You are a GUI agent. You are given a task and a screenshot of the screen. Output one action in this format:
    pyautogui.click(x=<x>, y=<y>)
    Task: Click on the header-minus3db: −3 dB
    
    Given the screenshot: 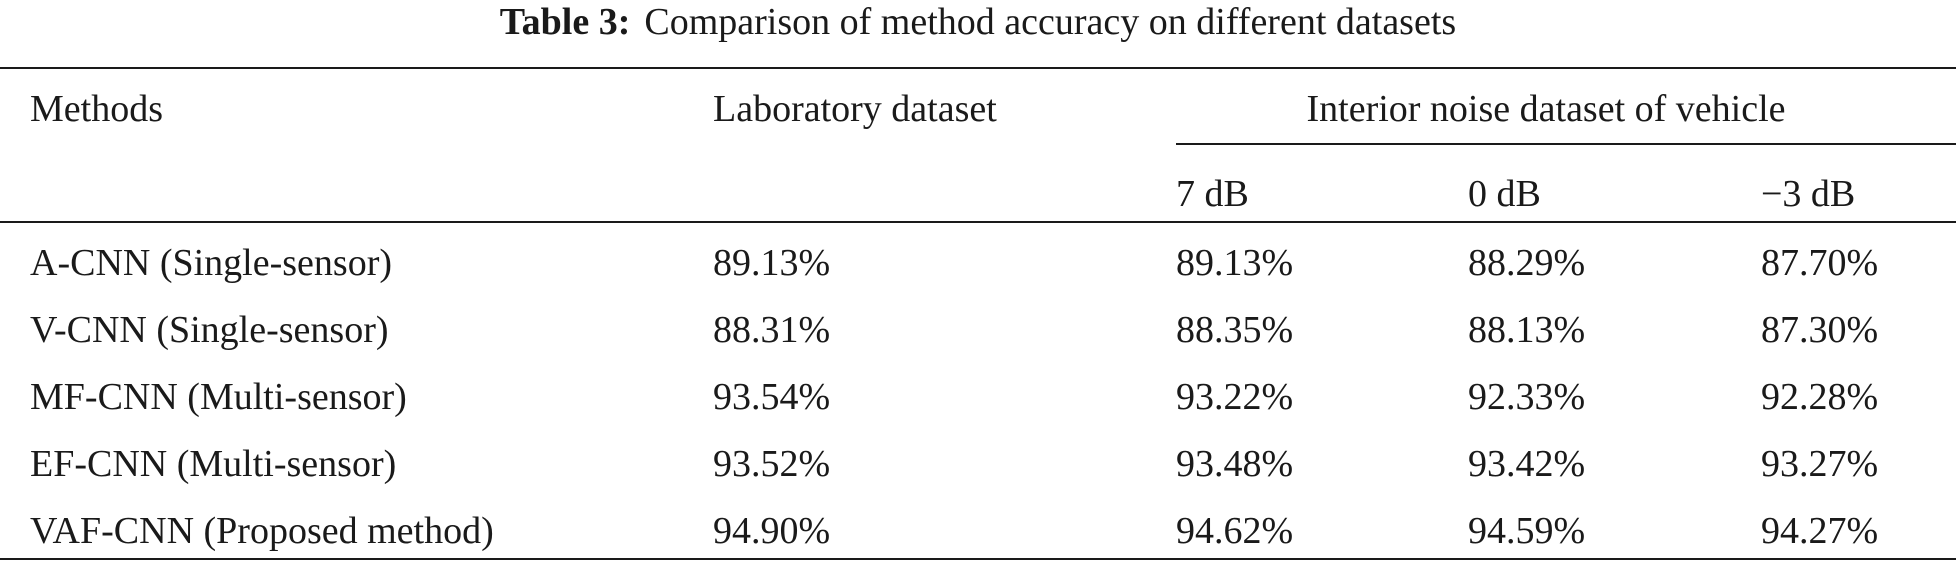 What is the action you would take?
    pyautogui.click(x=1808, y=194)
    